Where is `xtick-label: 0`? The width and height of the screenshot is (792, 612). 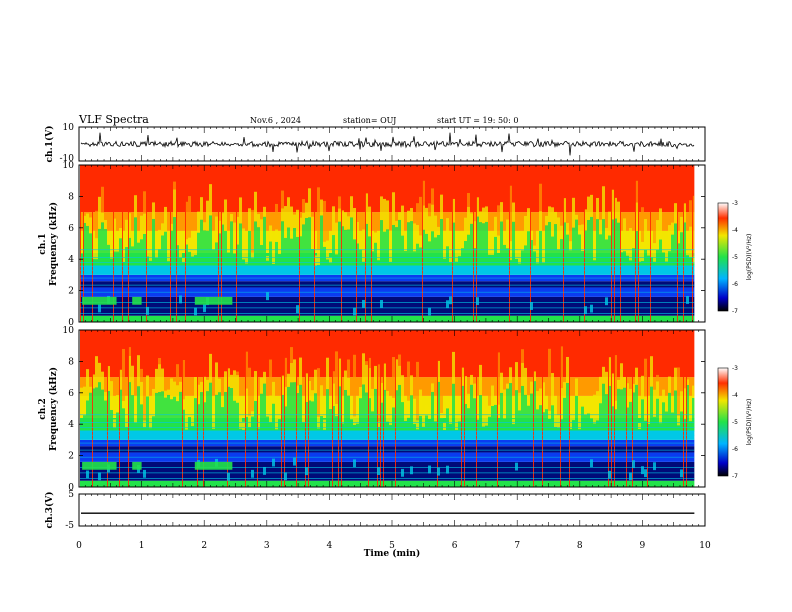
xtick-label: 0 is located at coordinates (79, 546).